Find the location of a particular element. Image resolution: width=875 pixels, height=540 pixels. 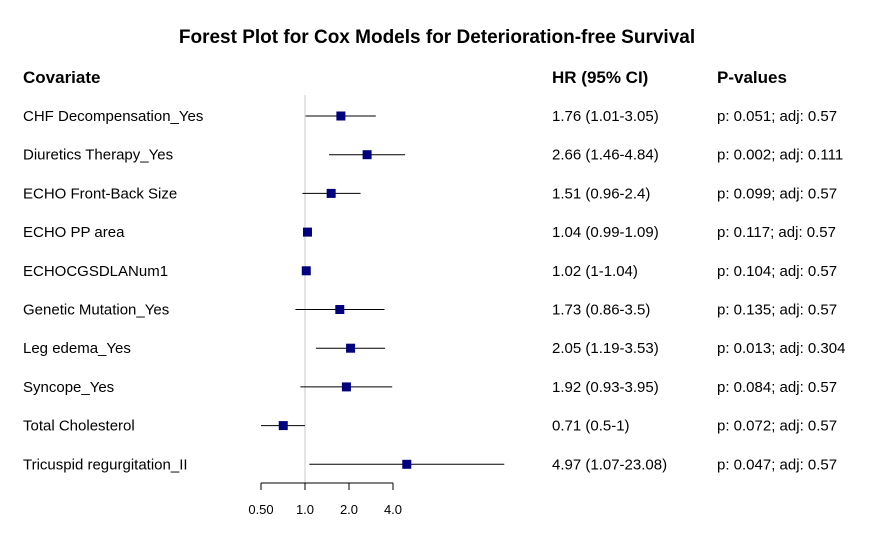

p-value-label: p: 0.104; adj: 0.57 is located at coordinates (777, 271).